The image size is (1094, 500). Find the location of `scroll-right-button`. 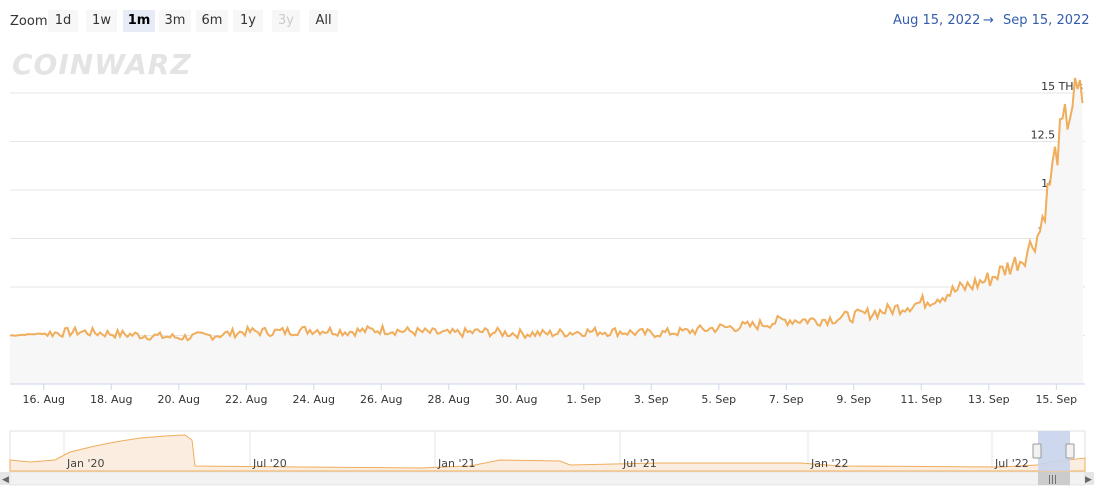

scroll-right-button is located at coordinates (1089, 478).